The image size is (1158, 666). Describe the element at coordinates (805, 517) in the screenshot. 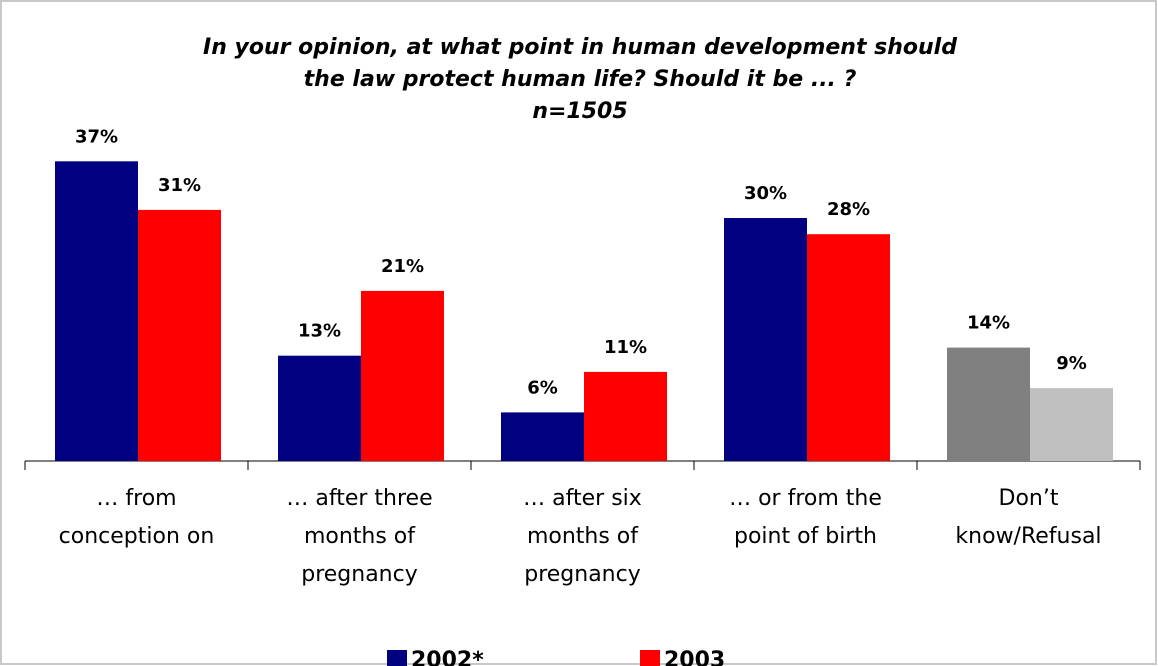

I see `x-tick-label: … or from the point of birth` at that location.